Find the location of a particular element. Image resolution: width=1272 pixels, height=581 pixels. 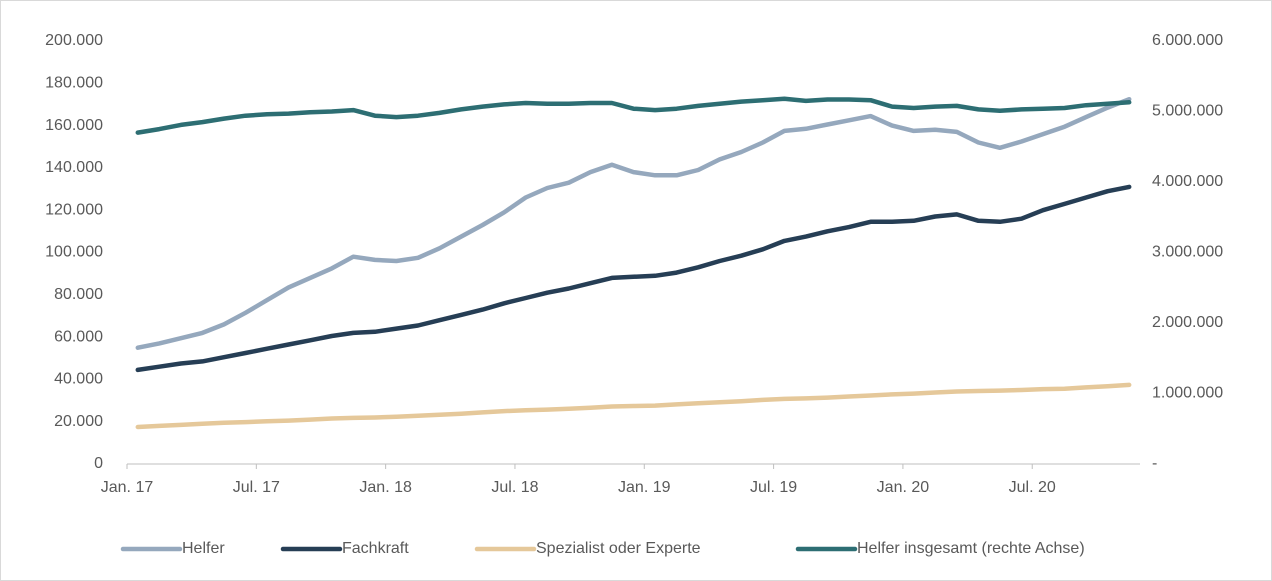

x-tick-label: Jan. 19 is located at coordinates (644, 487).